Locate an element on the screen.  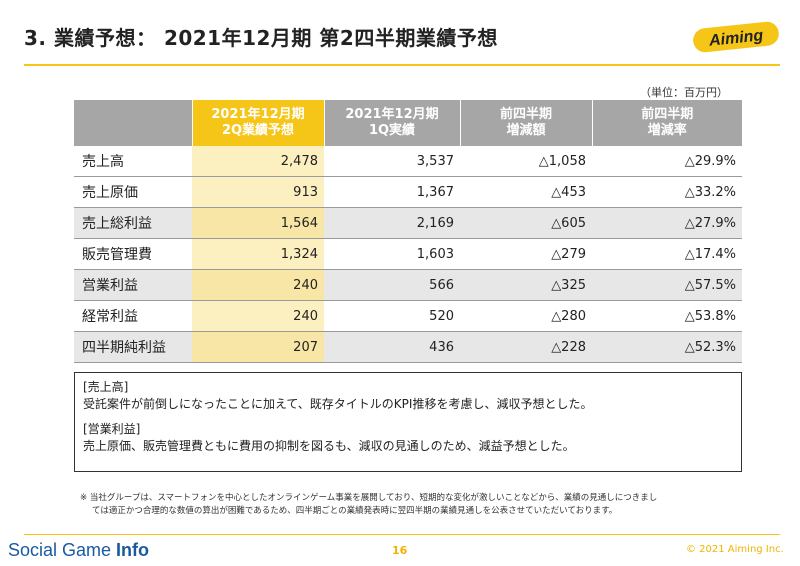
cell-actual: 520 is located at coordinates (392, 316).